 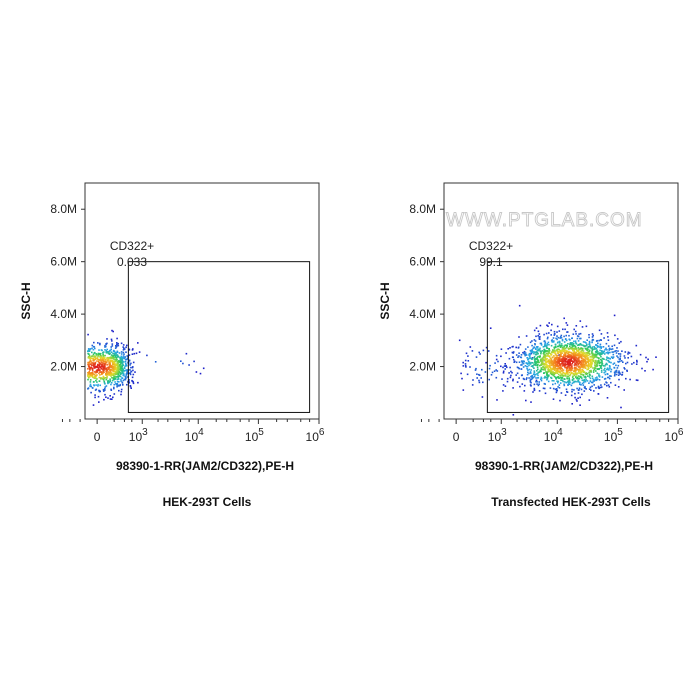 I want to click on y-tick-label: 8.0M, so click(x=63, y=209).